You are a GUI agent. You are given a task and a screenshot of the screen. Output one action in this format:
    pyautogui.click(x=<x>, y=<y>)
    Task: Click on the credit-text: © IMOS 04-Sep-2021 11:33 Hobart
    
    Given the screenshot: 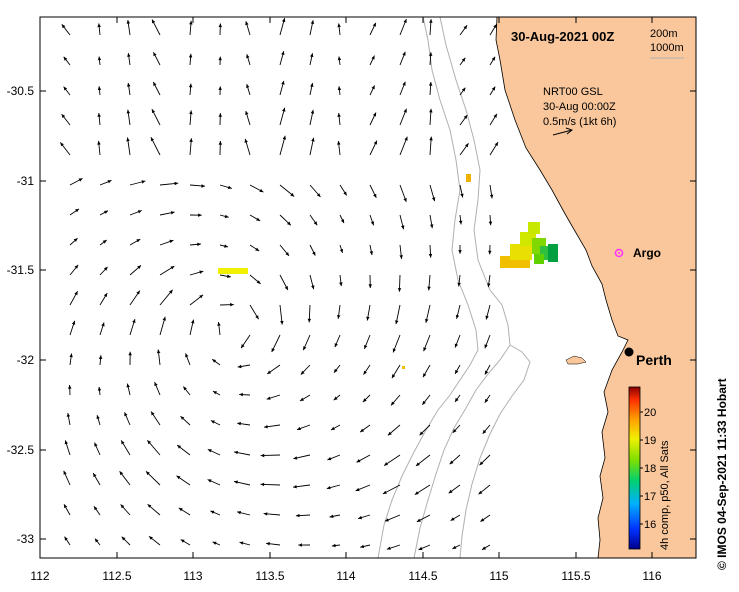 What is the action you would take?
    pyautogui.click(x=722, y=474)
    